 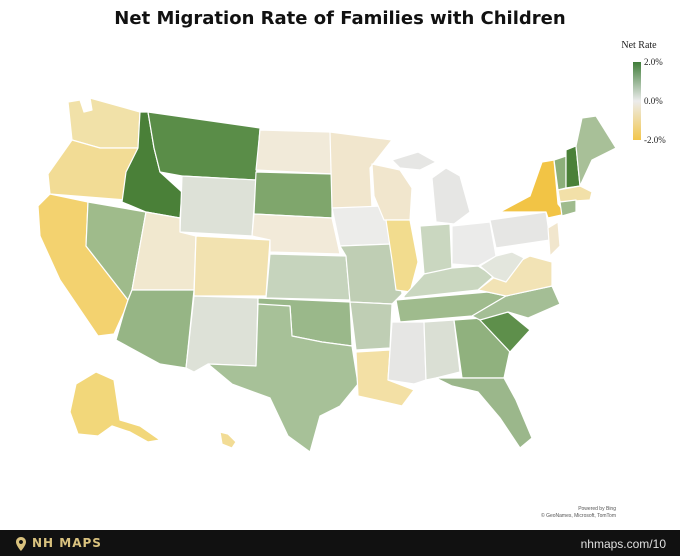 What do you see at coordinates (442, 350) in the screenshot?
I see `state-alabama` at bounding box center [442, 350].